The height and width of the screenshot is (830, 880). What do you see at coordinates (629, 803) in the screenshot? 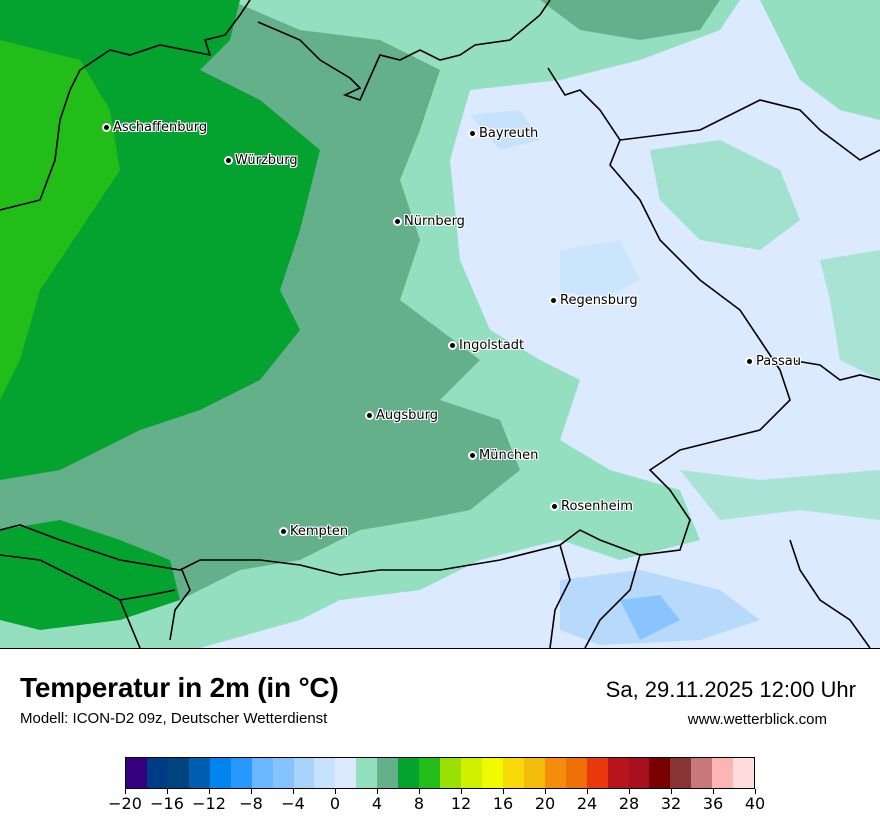
I see `colorbar-tick-label: 28` at bounding box center [629, 803].